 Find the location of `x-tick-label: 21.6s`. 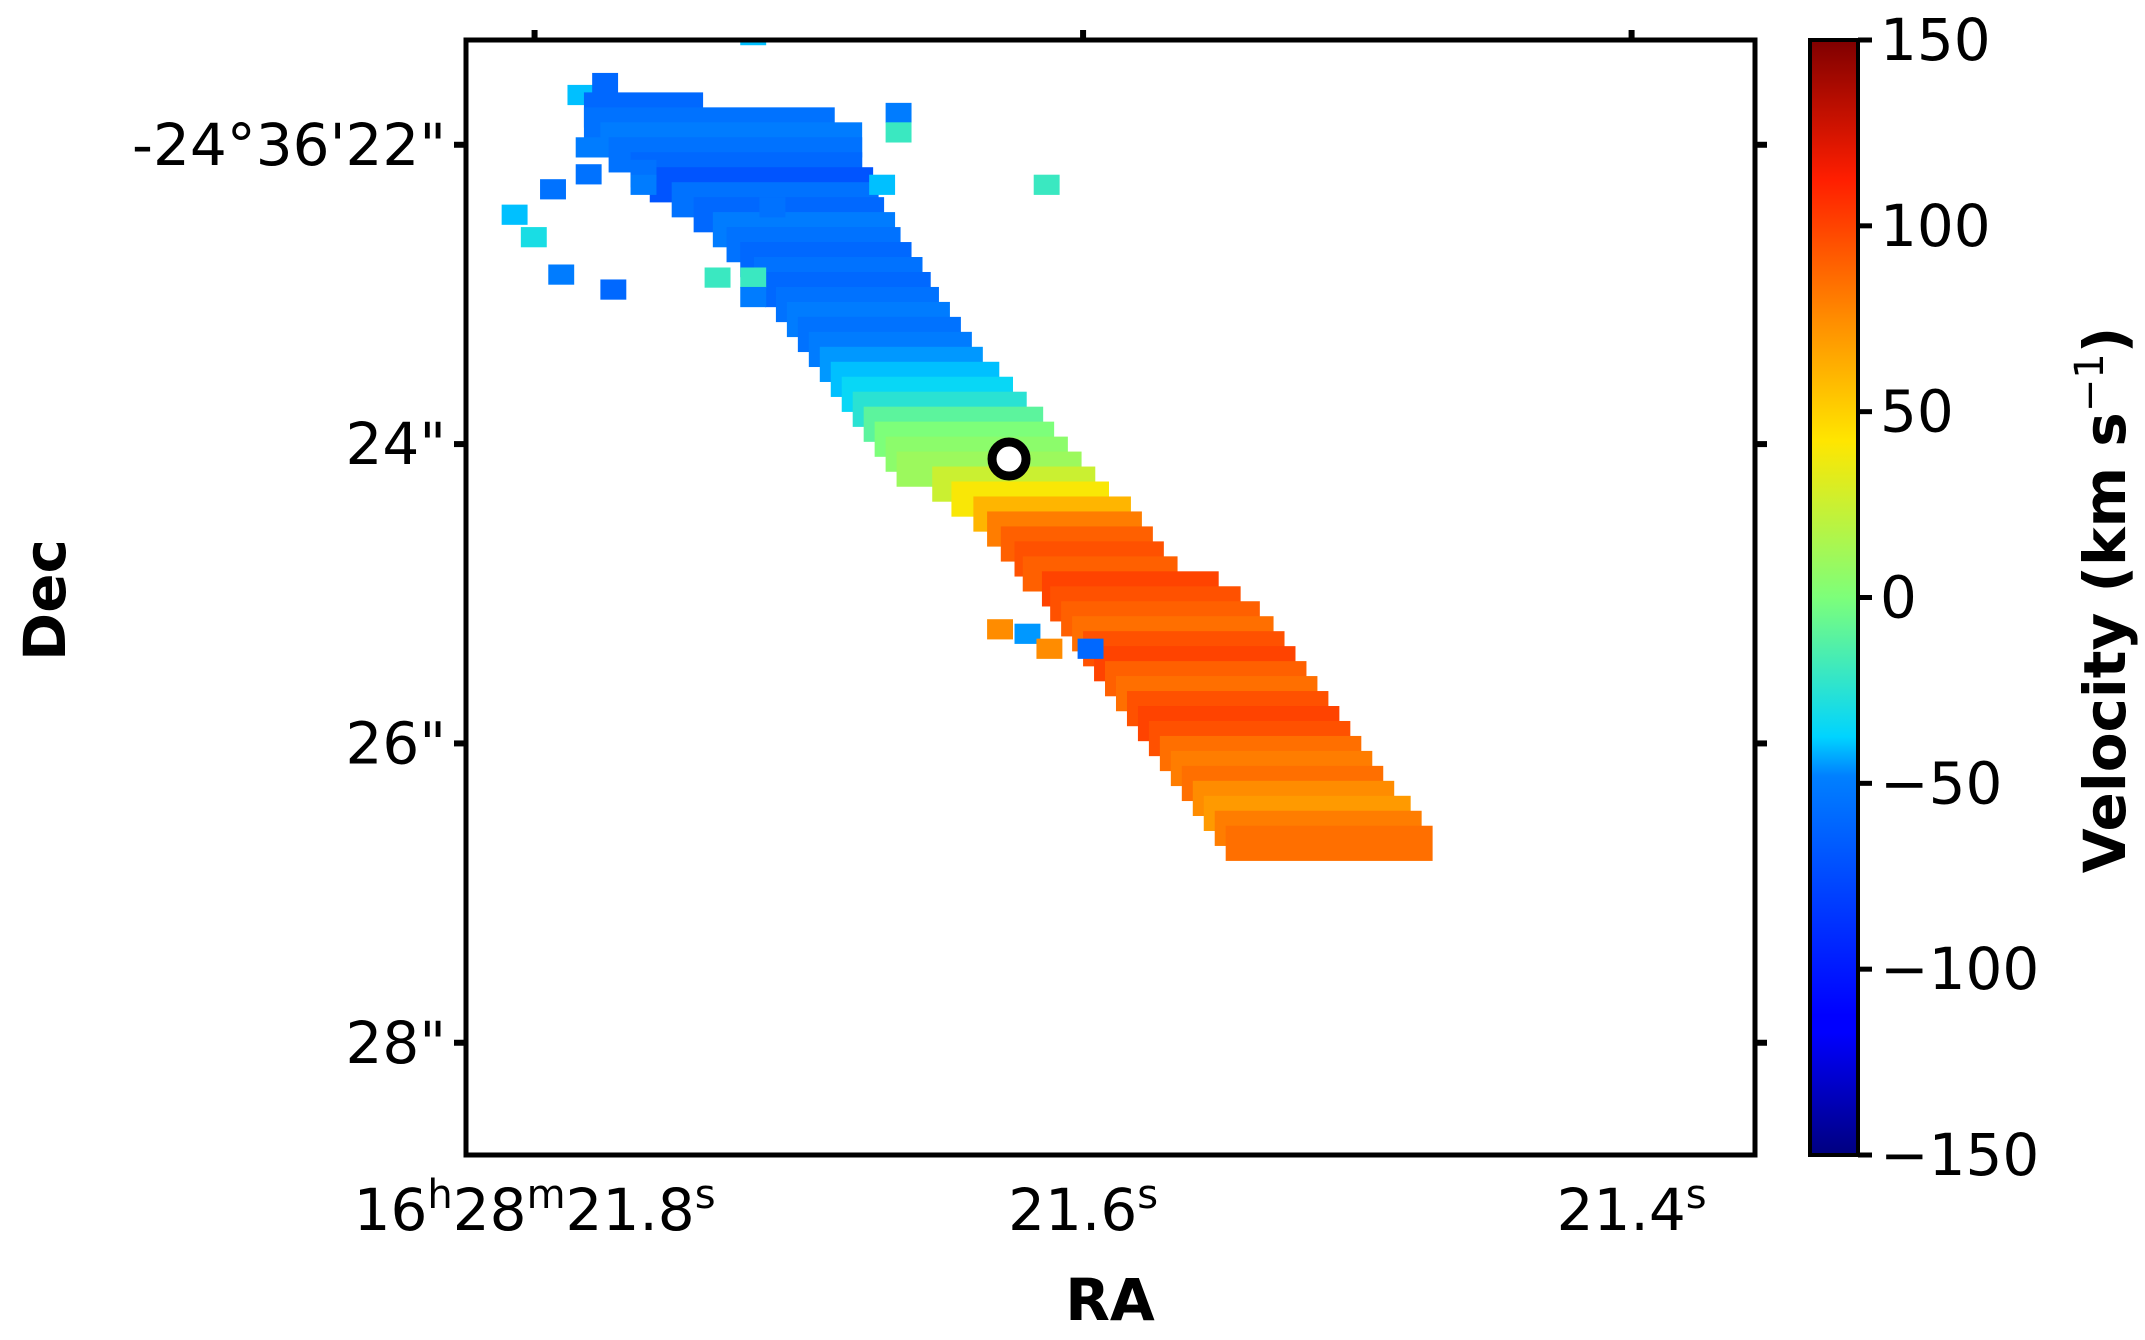

x-tick-label: 21.6s is located at coordinates (1083, 1208).